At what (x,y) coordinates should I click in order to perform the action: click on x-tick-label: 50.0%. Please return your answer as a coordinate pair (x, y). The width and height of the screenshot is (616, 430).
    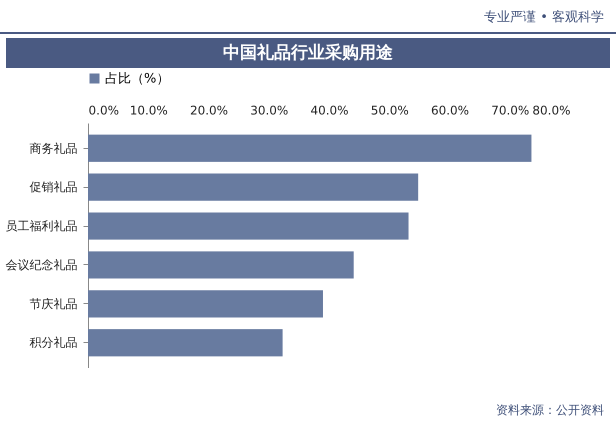
    Looking at the image, I should click on (389, 111).